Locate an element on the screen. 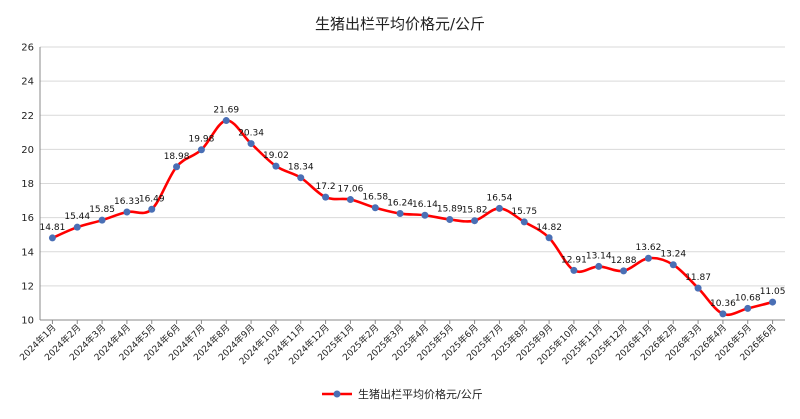 The height and width of the screenshot is (419, 800). data-label: 10.68 is located at coordinates (748, 298).